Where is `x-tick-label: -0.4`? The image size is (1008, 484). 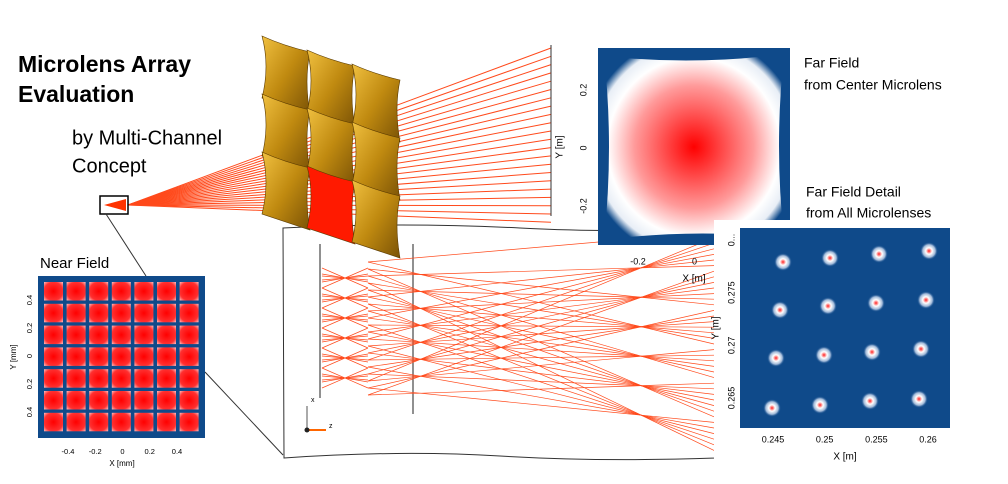
x-tick-label: -0.4 is located at coordinates (68, 451).